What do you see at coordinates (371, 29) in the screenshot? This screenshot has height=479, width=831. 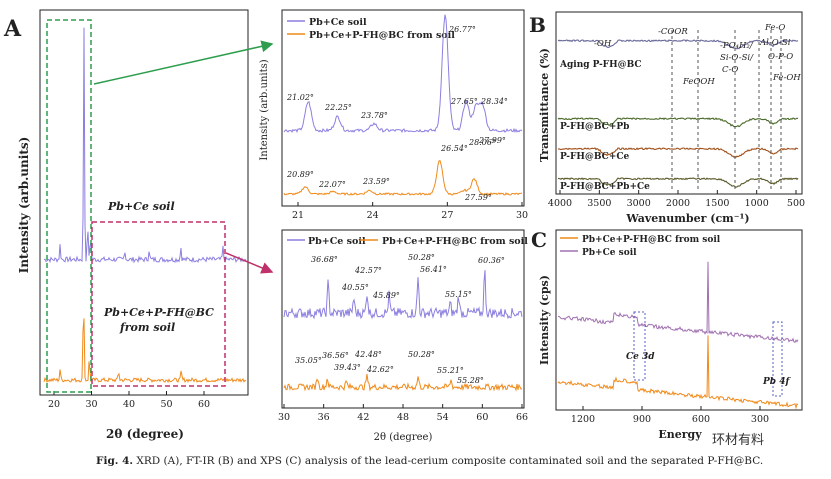 I see `inset-1-legend: Pb+Ce soil Pb+Ce+P-FH@BC from soil` at bounding box center [371, 29].